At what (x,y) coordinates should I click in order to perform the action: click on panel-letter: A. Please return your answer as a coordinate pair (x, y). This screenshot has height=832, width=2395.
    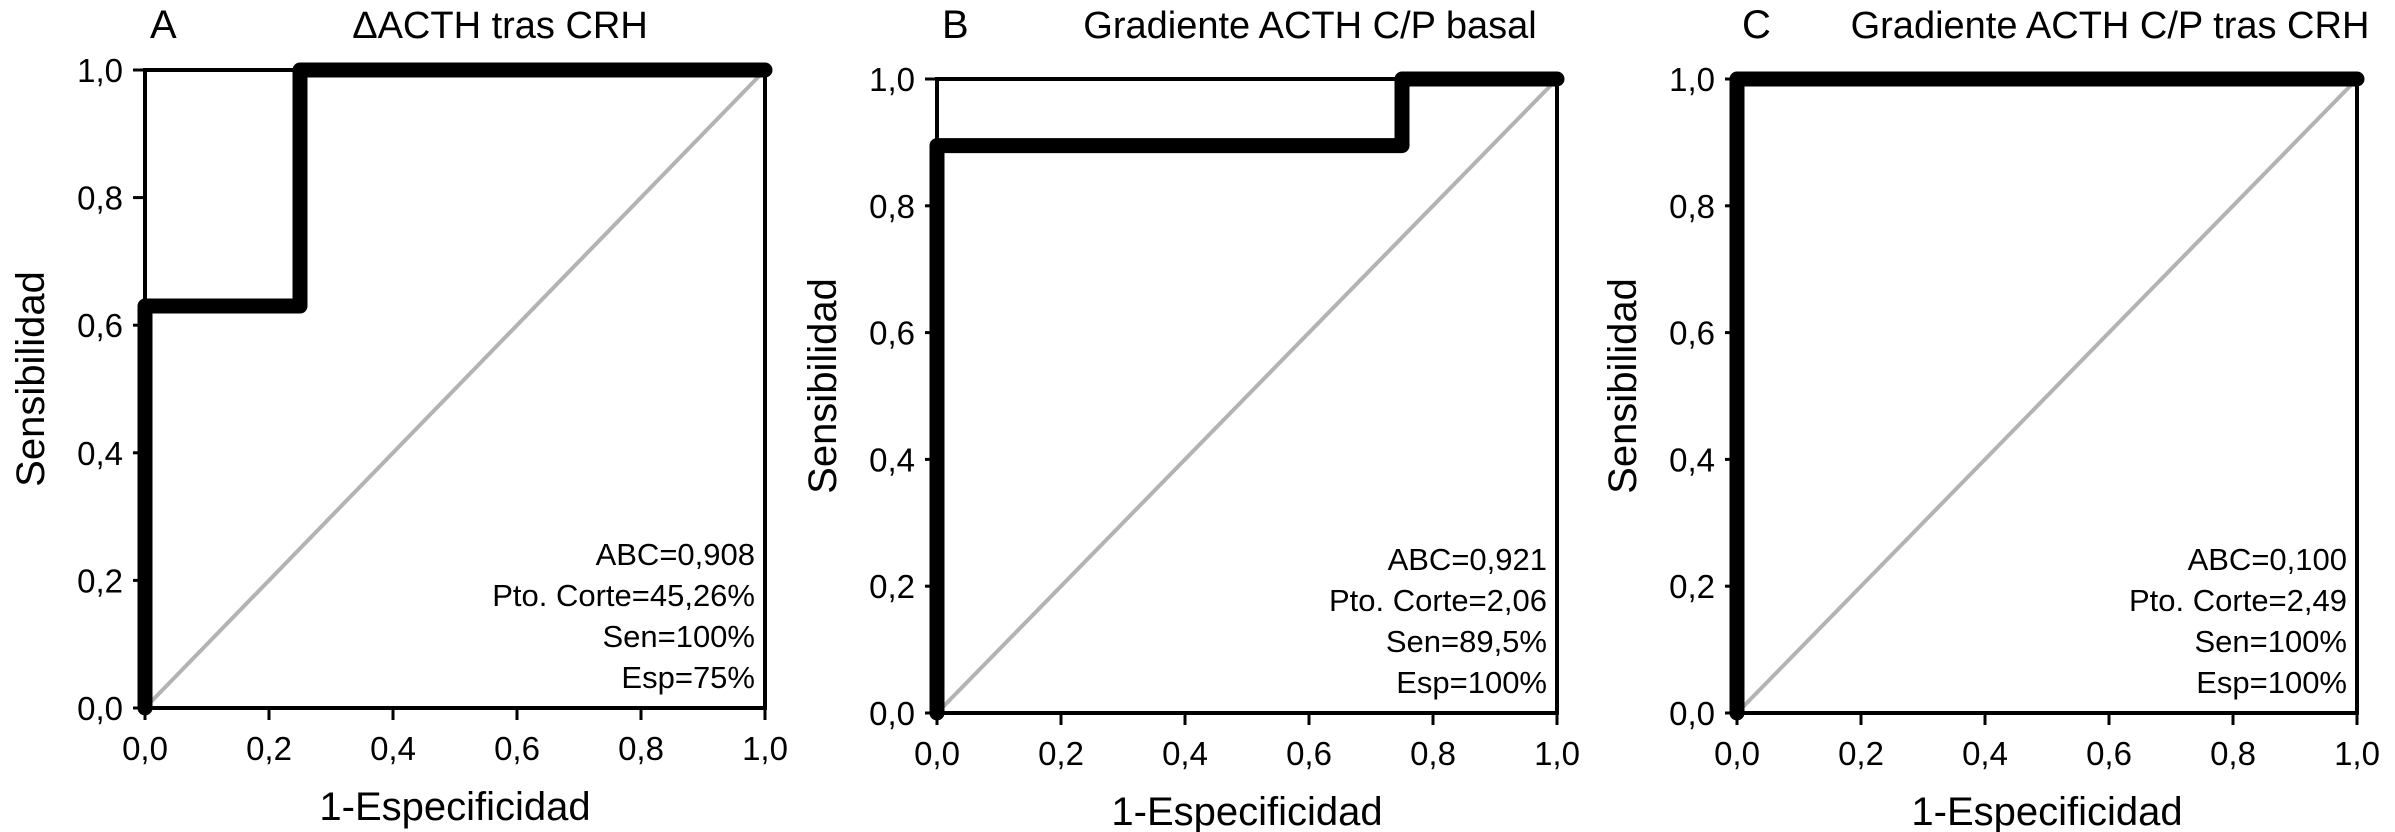
    Looking at the image, I should click on (163, 25).